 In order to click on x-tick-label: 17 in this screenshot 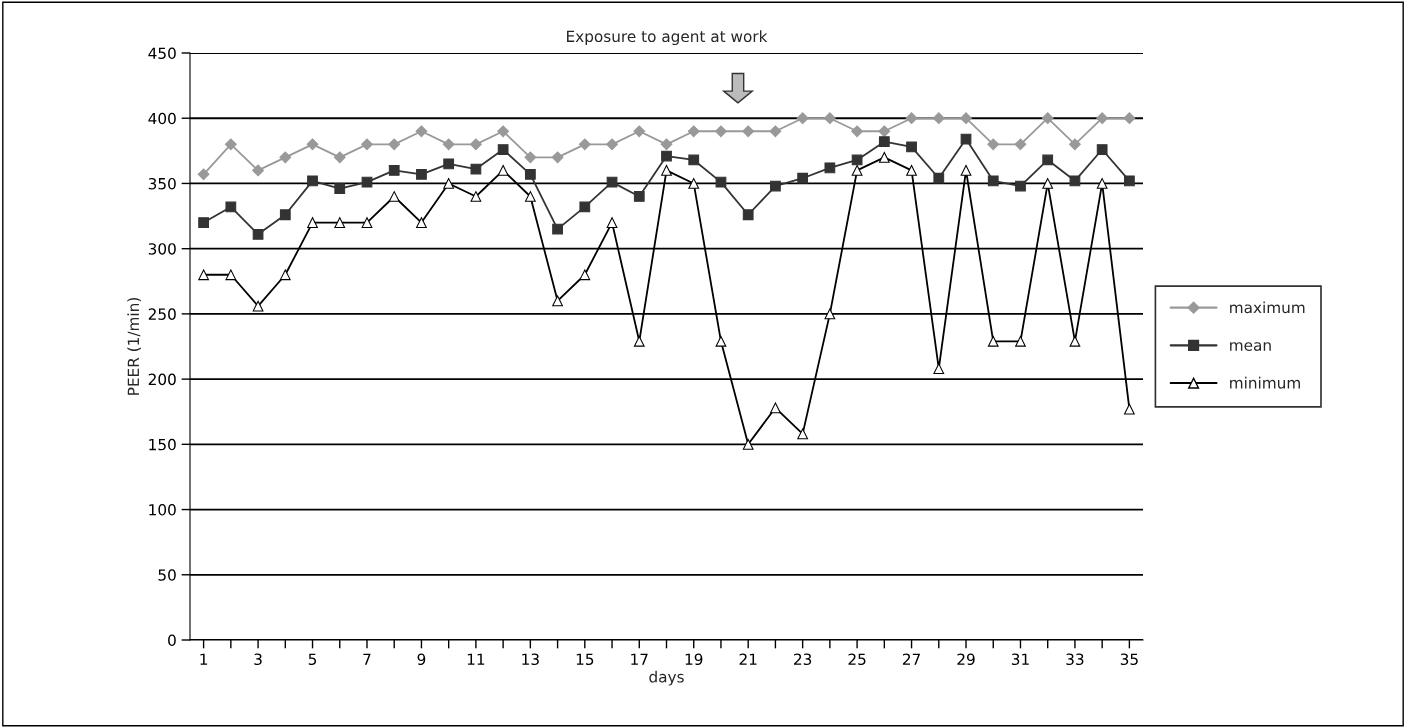, I will do `click(639, 659)`.